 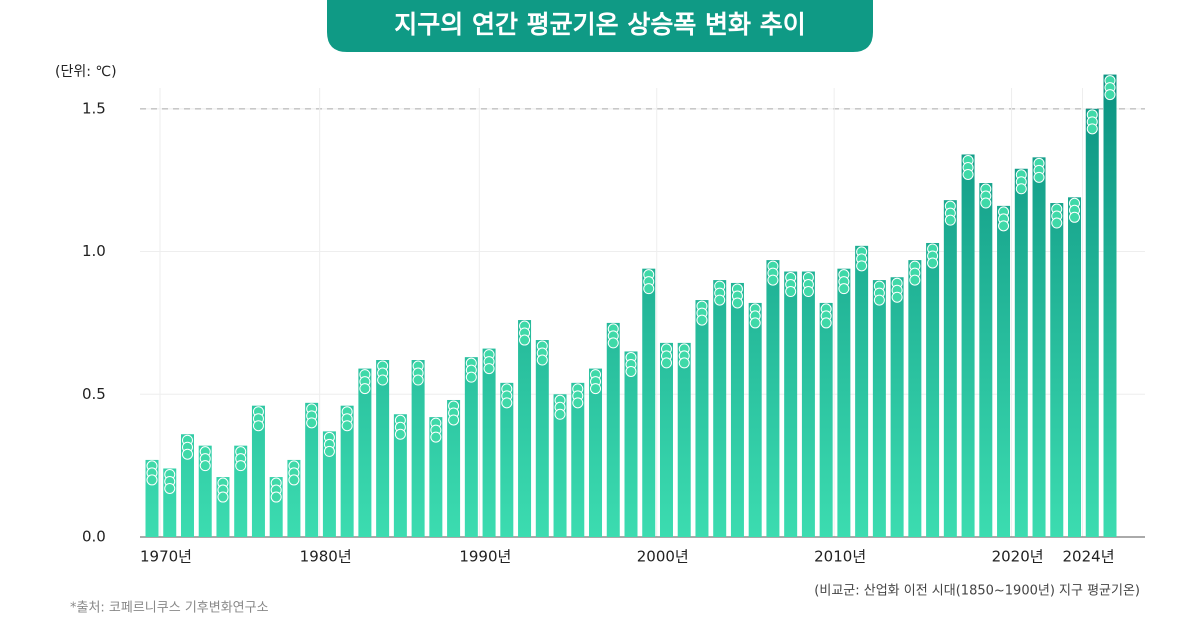 I want to click on x-tick-label: 2024년, so click(x=1089, y=557).